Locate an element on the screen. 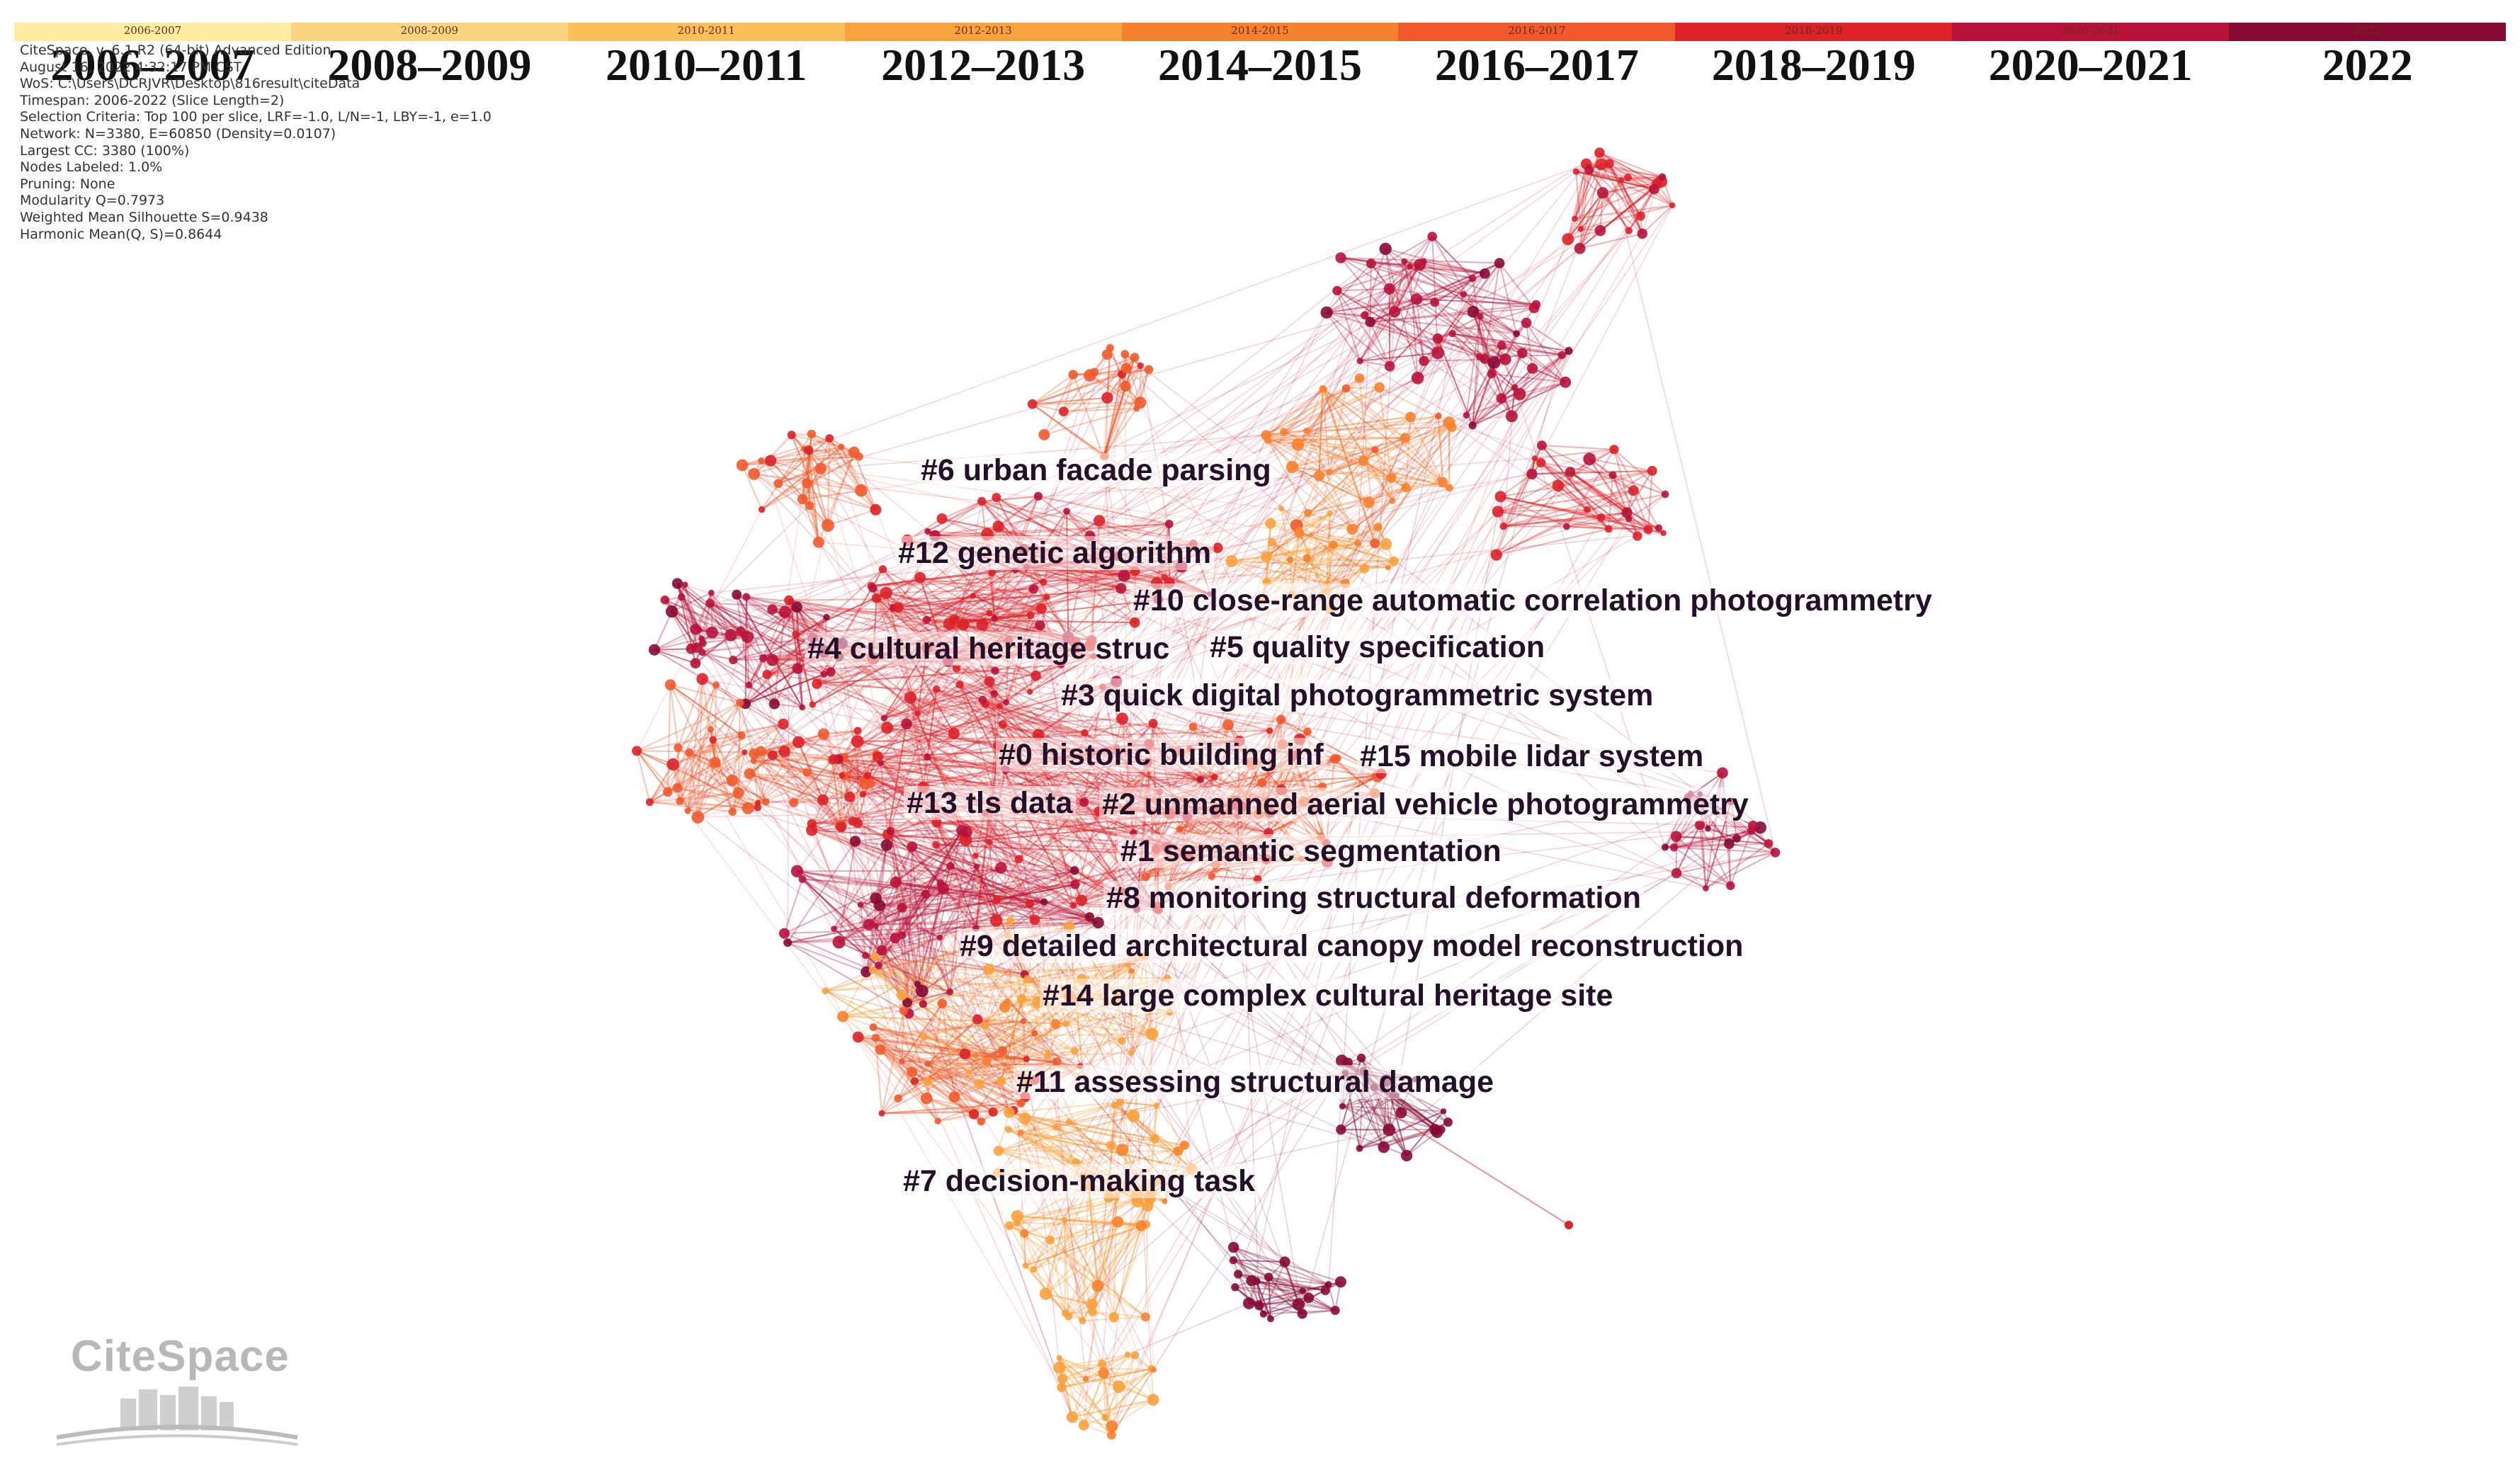  timeline-slice: 2010-2011 is located at coordinates (706, 32).